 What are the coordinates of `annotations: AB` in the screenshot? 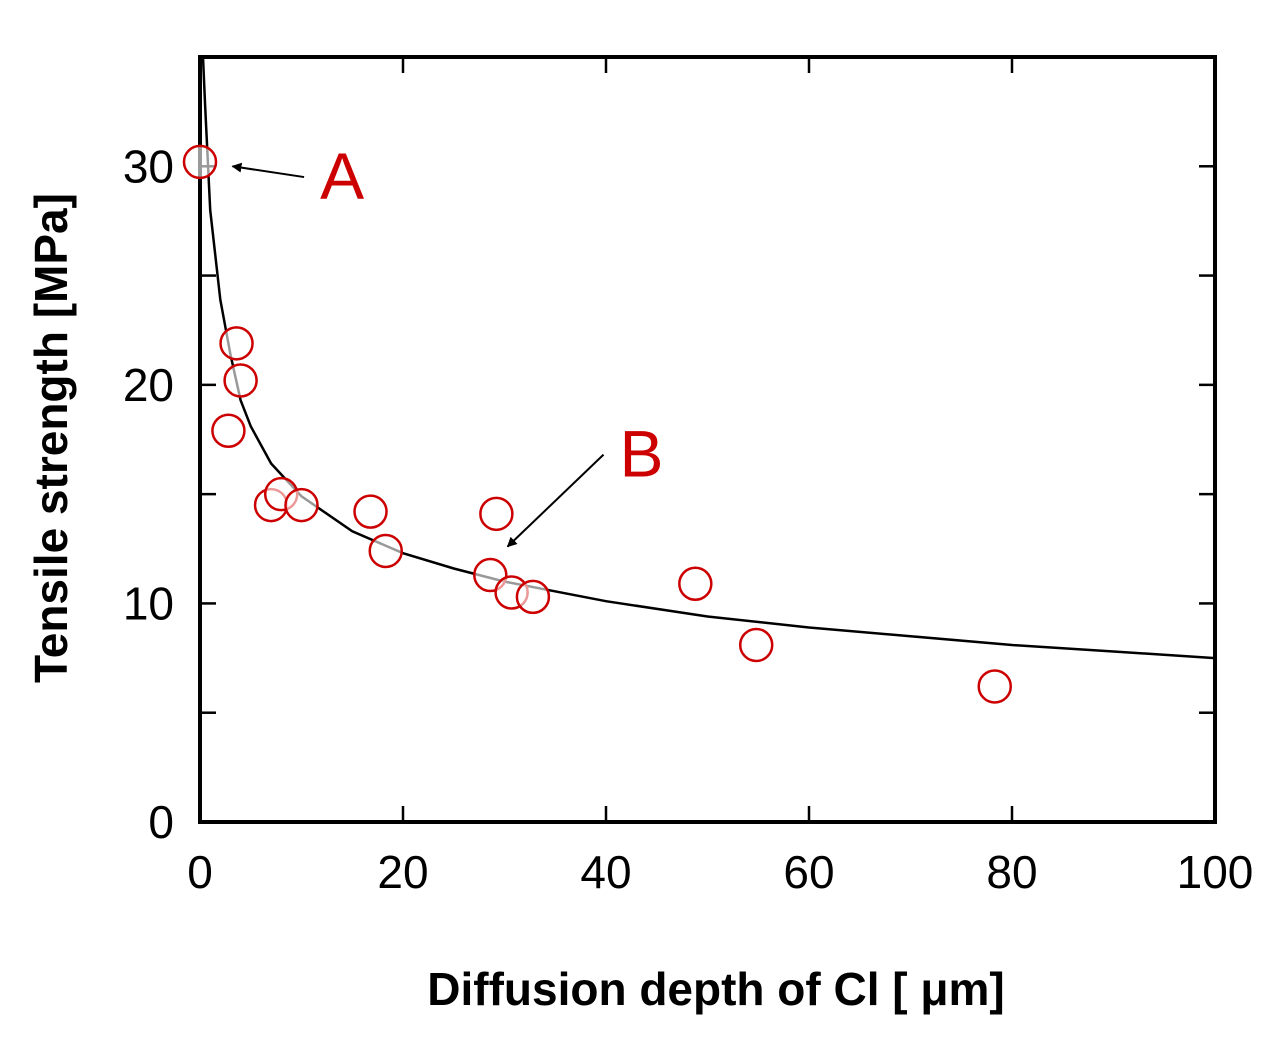 It's located at (447, 343).